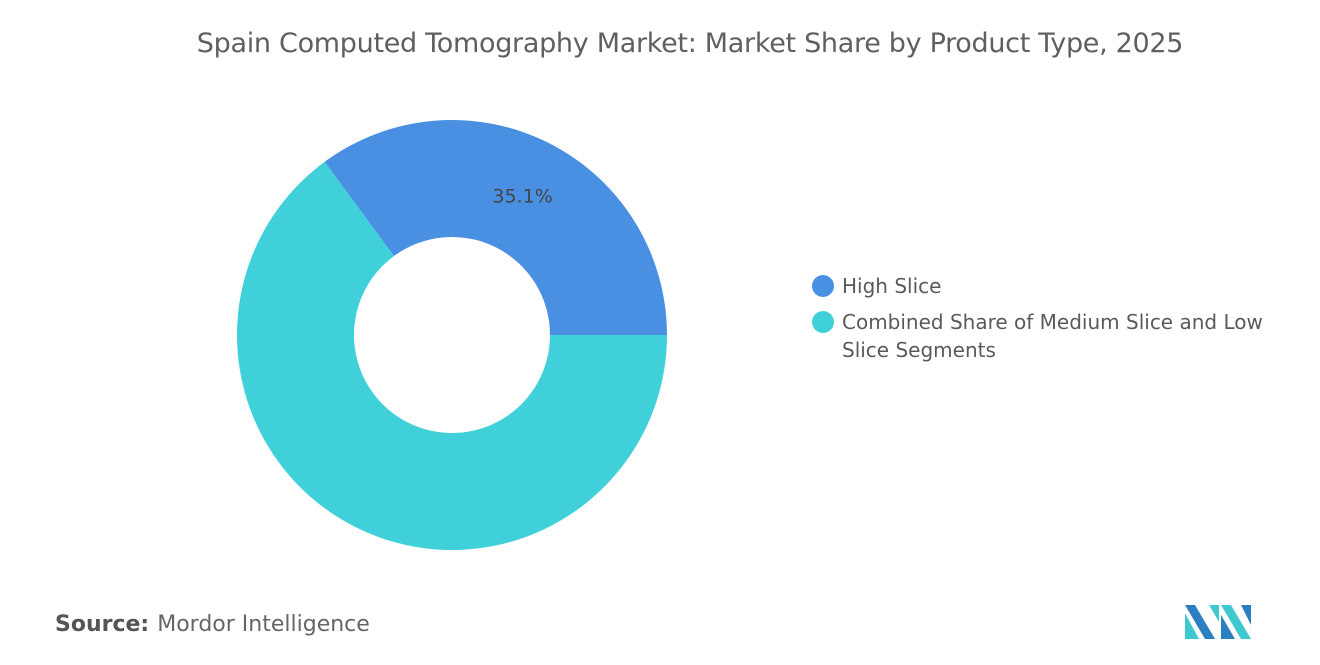 The width and height of the screenshot is (1320, 665). What do you see at coordinates (522, 196) in the screenshot?
I see `data-label-0: 35.1%` at bounding box center [522, 196].